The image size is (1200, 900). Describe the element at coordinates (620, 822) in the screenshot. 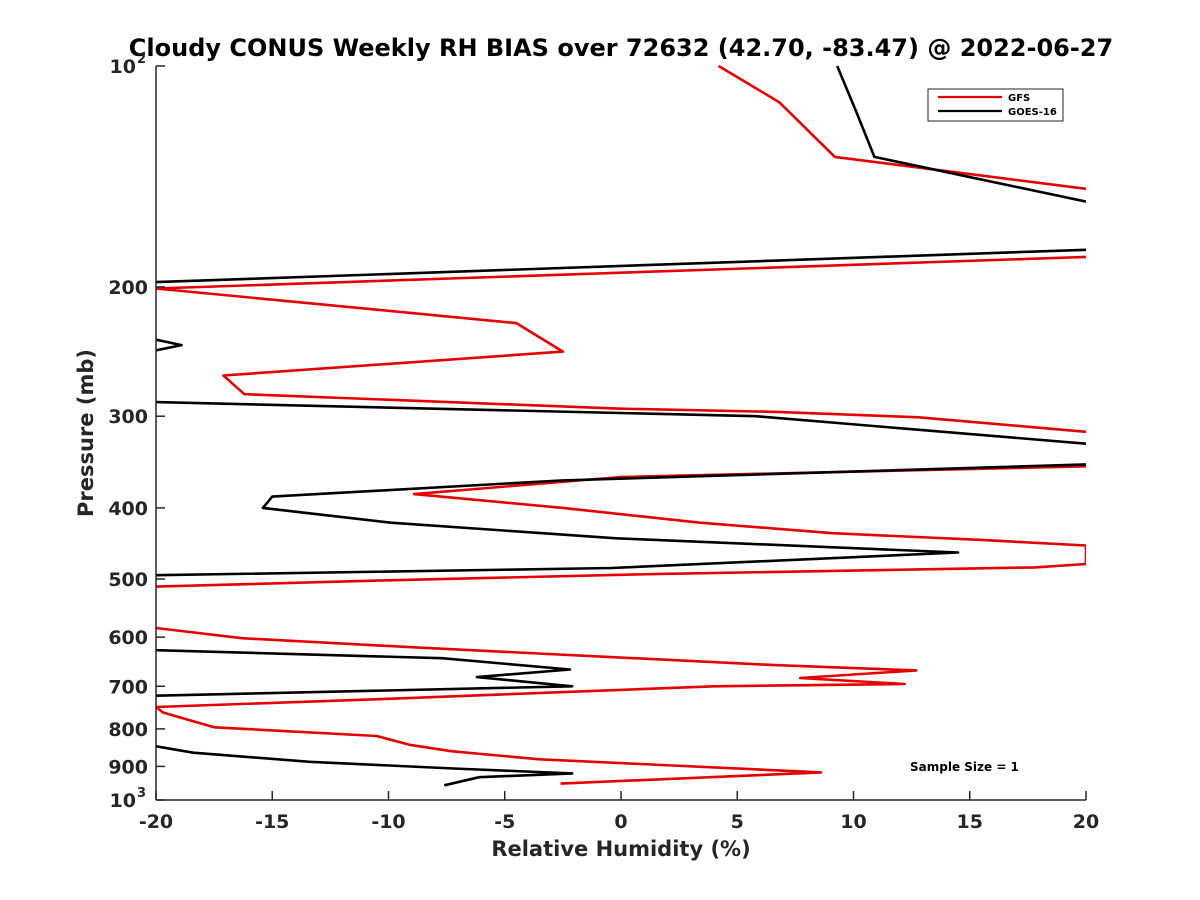

I see `x-tick-label: 0` at that location.